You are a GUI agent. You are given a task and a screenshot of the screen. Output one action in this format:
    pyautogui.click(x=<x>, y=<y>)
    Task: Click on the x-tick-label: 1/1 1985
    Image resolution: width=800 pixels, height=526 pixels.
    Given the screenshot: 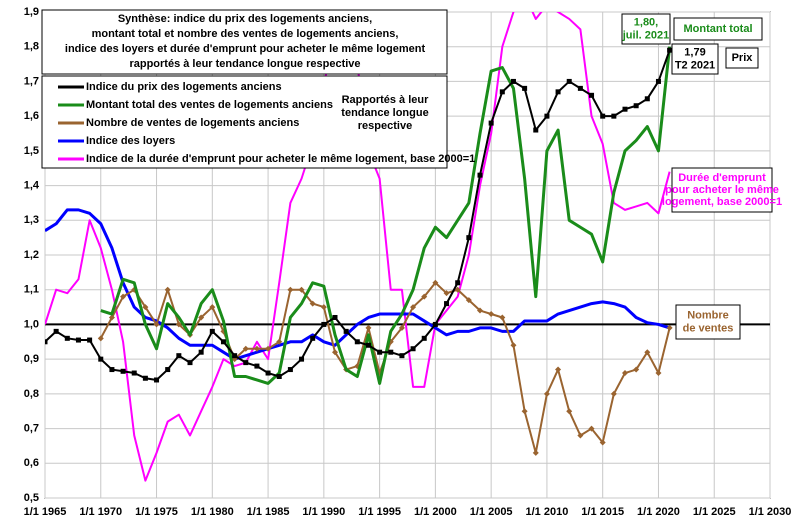 What is the action you would take?
    pyautogui.click(x=268, y=512)
    